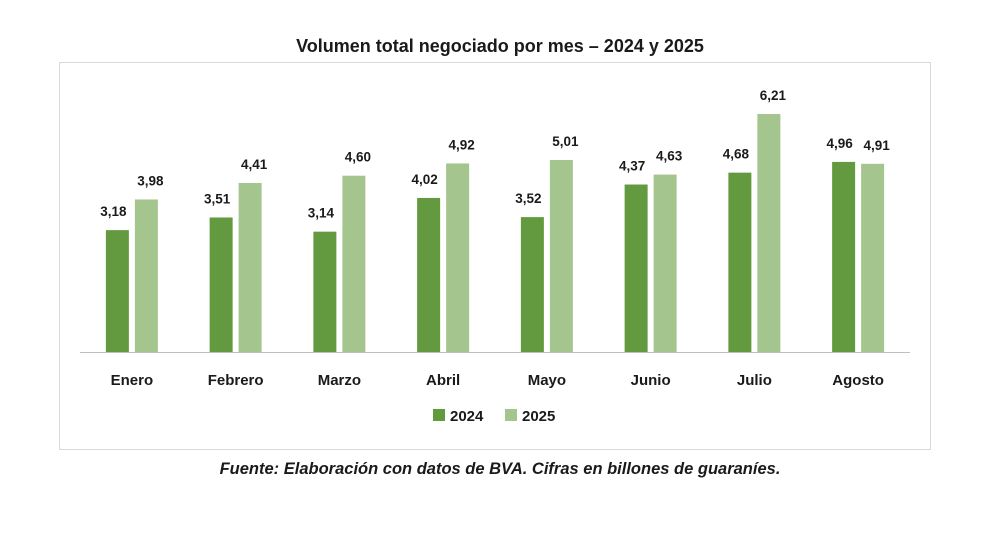  Describe the element at coordinates (636, 268) in the screenshot. I see `bar-2024-junio` at that location.